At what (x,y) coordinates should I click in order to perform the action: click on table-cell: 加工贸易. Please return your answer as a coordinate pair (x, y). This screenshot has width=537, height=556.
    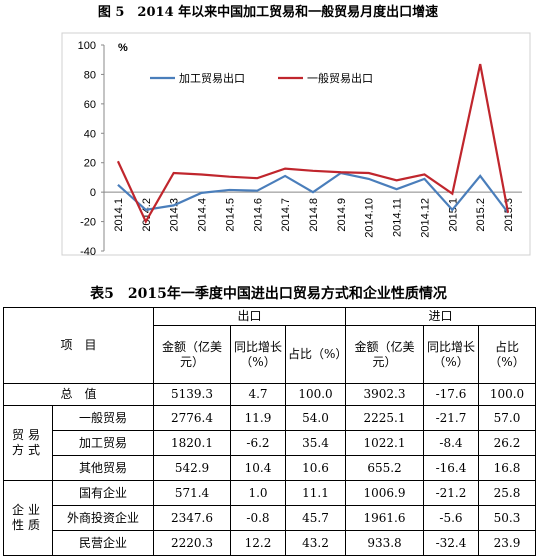
    Looking at the image, I should click on (103, 443).